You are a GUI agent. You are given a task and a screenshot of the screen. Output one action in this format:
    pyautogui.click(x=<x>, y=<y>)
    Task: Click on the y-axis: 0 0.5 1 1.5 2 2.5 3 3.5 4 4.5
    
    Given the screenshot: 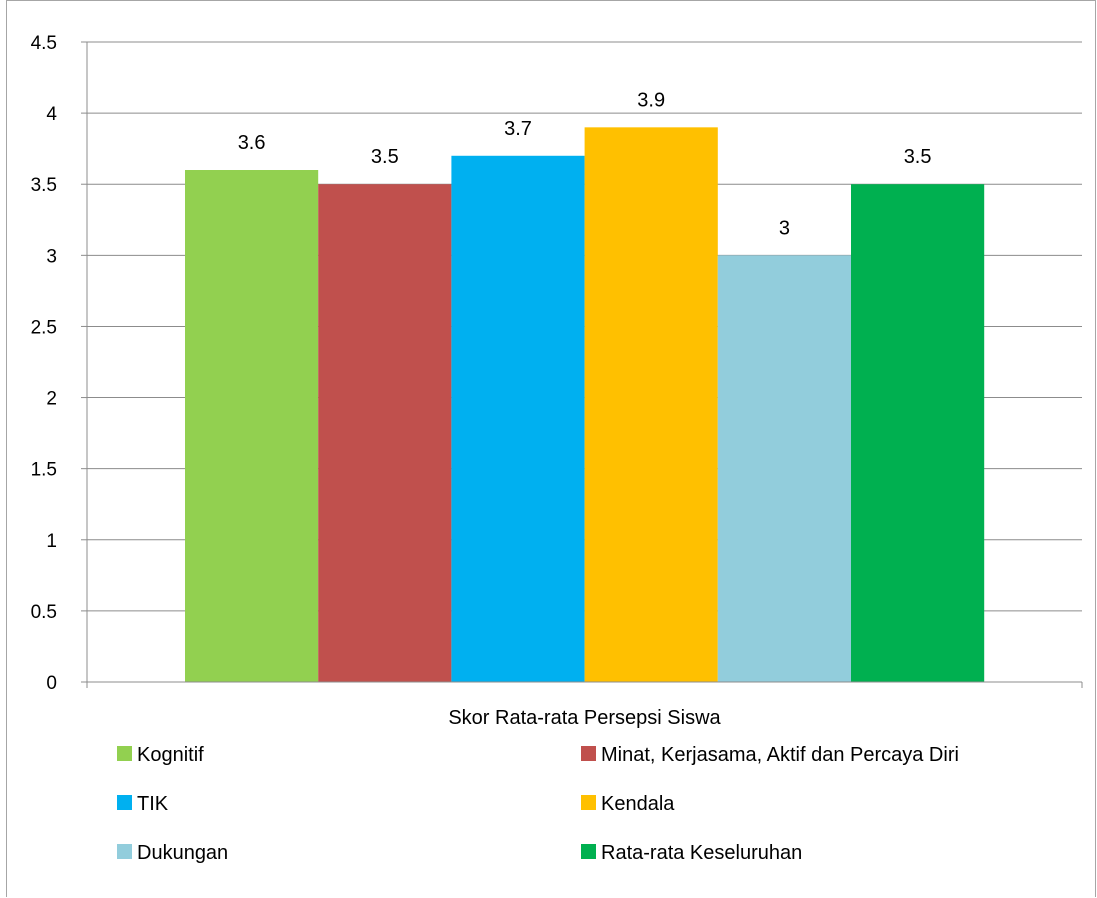 What is the action you would take?
    pyautogui.click(x=59, y=363)
    